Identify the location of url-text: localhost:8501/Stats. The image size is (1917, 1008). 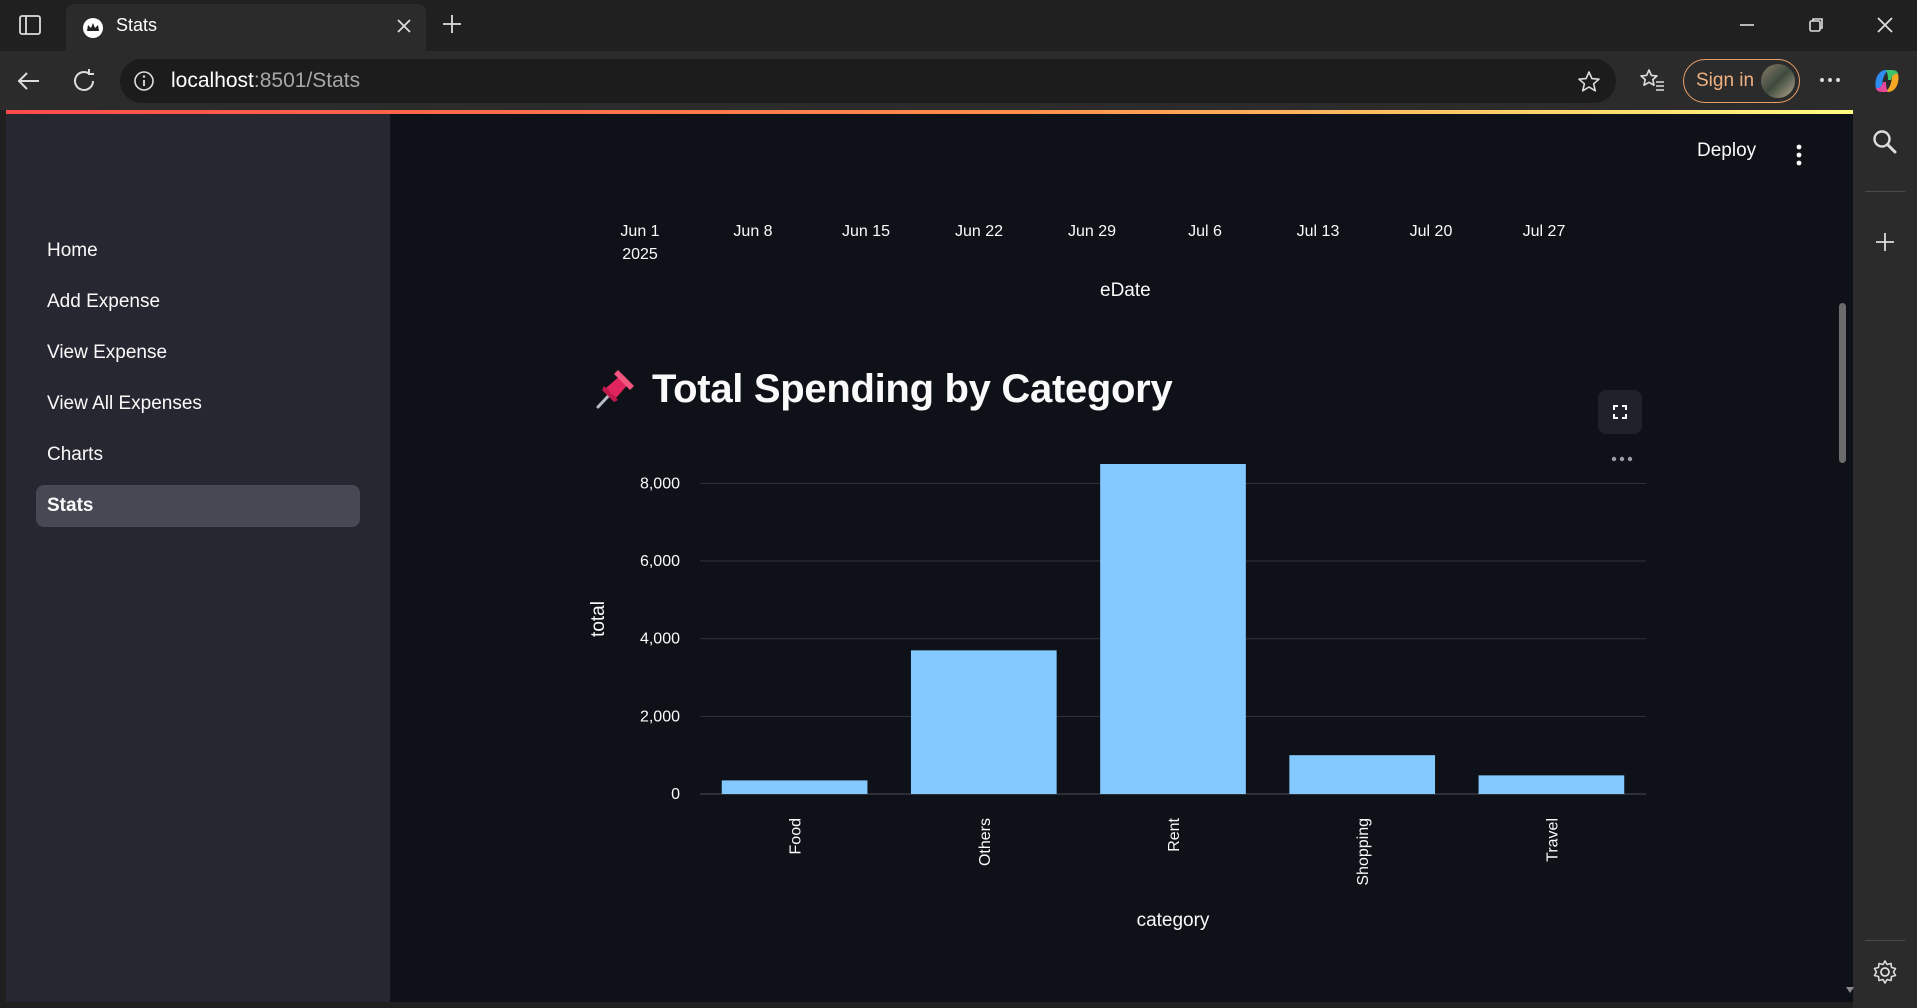
(265, 81).